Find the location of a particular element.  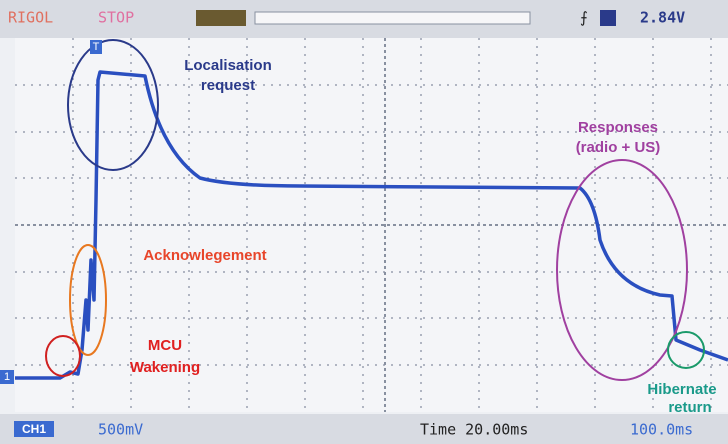

highlight-responses is located at coordinates (622, 270).